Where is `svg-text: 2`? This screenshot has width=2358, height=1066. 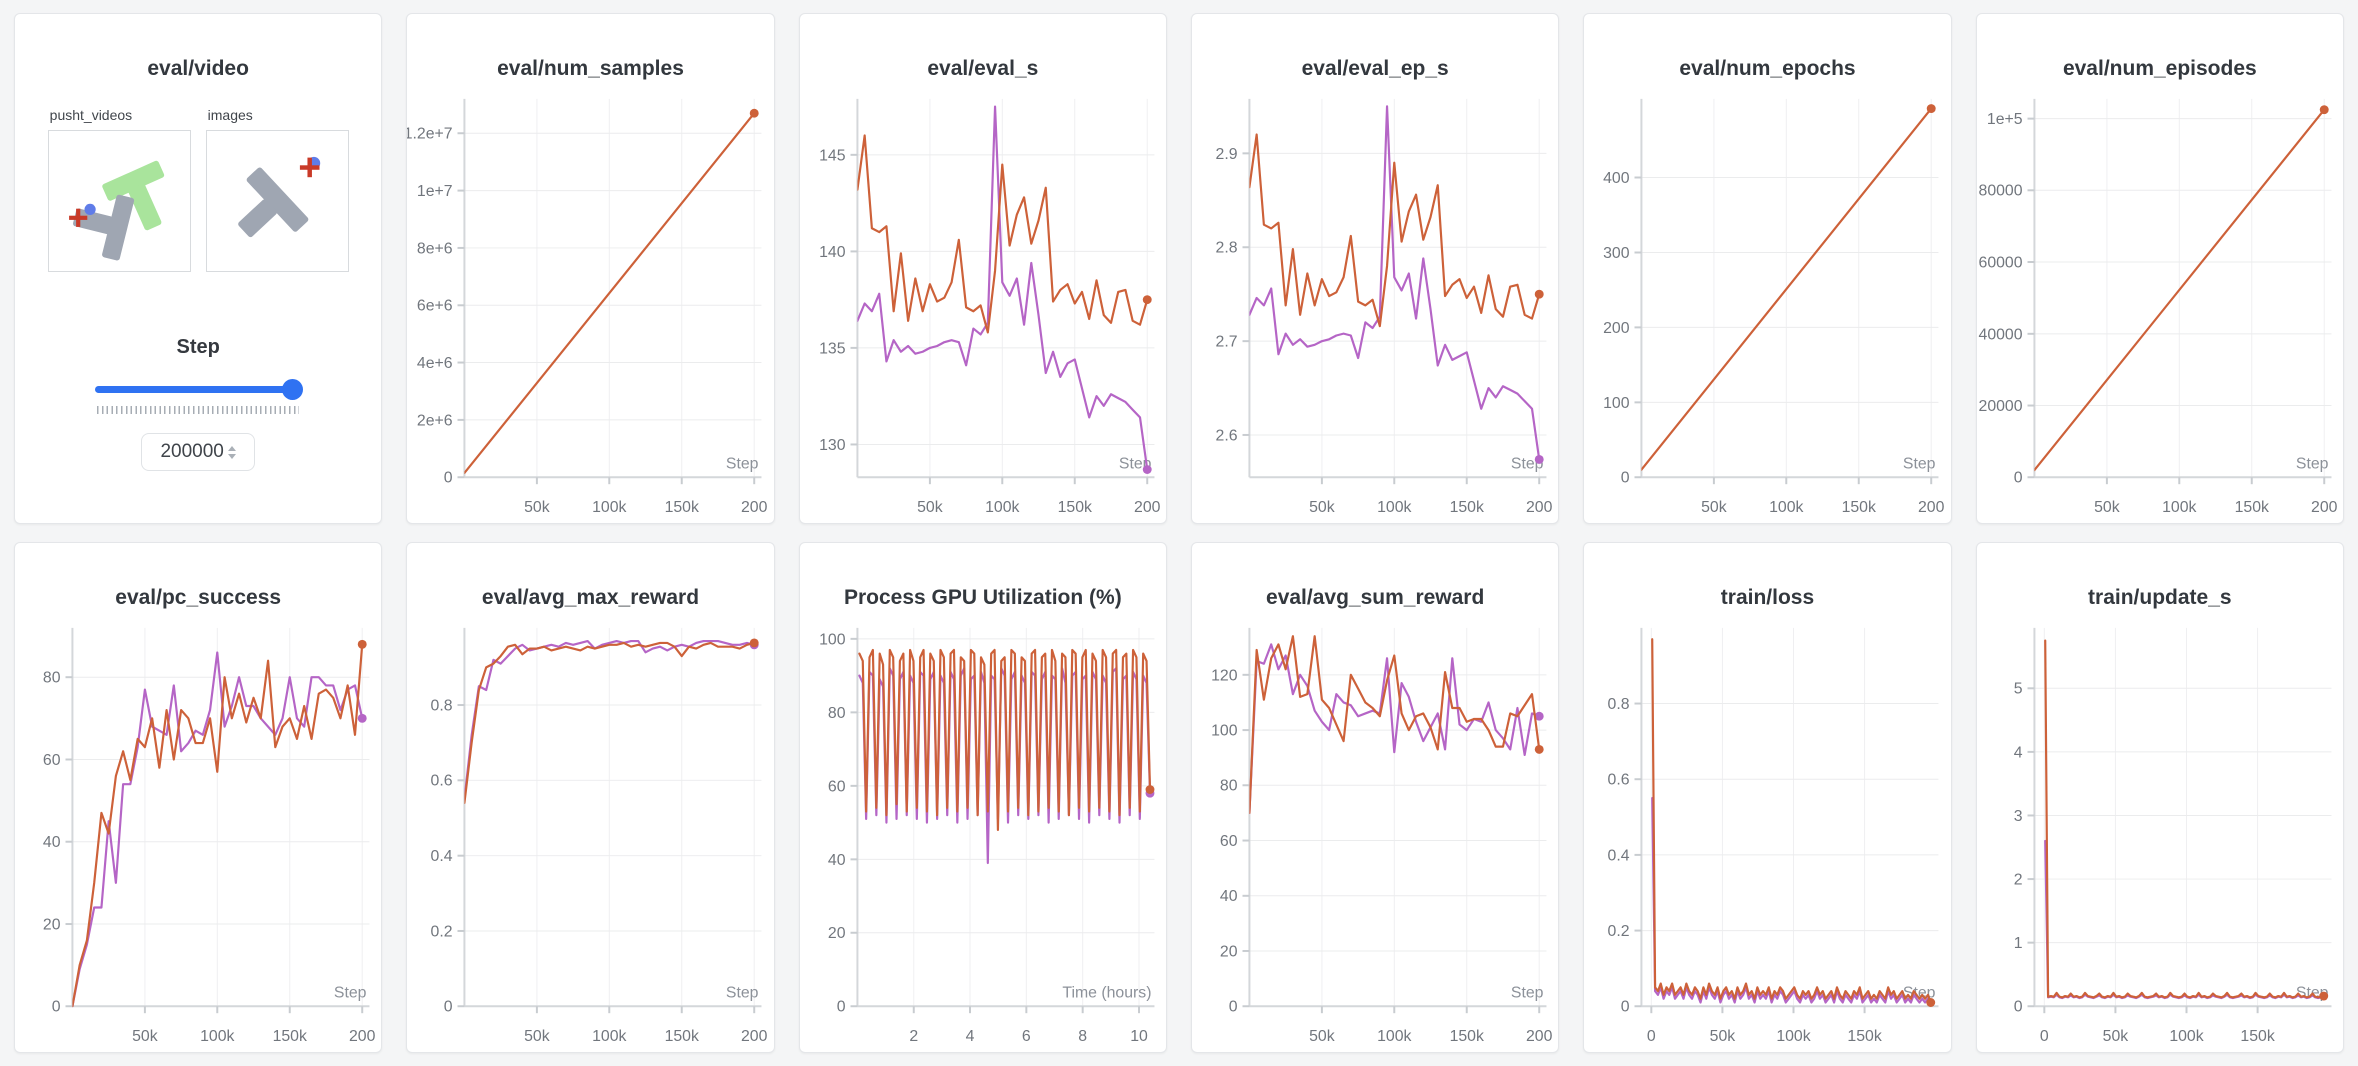
svg-text: 2 is located at coordinates (2017, 880).